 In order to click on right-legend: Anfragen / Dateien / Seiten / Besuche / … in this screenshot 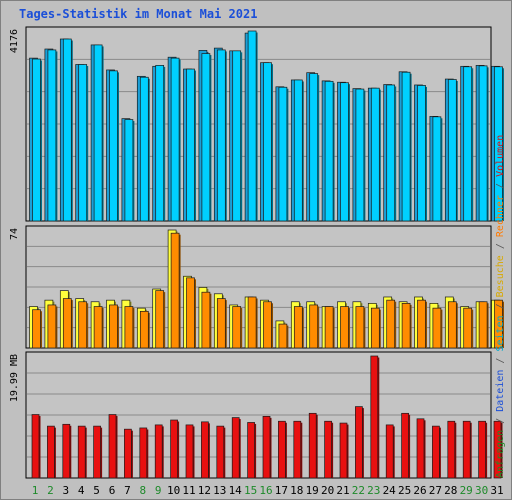, I will do `click(500, 306)`.